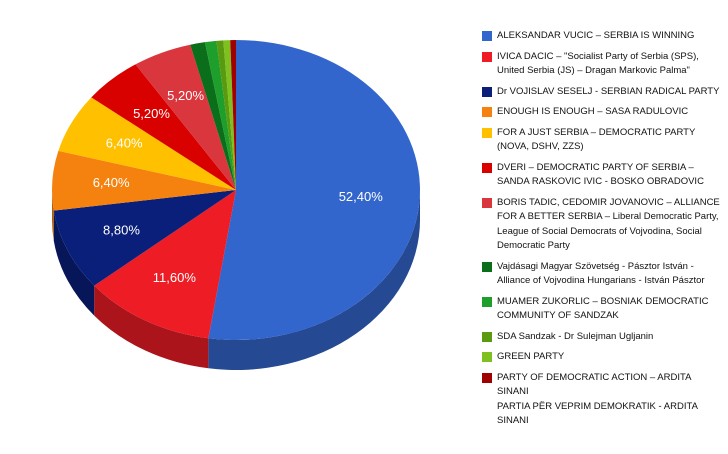 Image resolution: width=728 pixels, height=454 pixels. What do you see at coordinates (575, 336) in the screenshot?
I see `legend-label: SDA Sandzak - Dr Sulejman Ugljanin` at bounding box center [575, 336].